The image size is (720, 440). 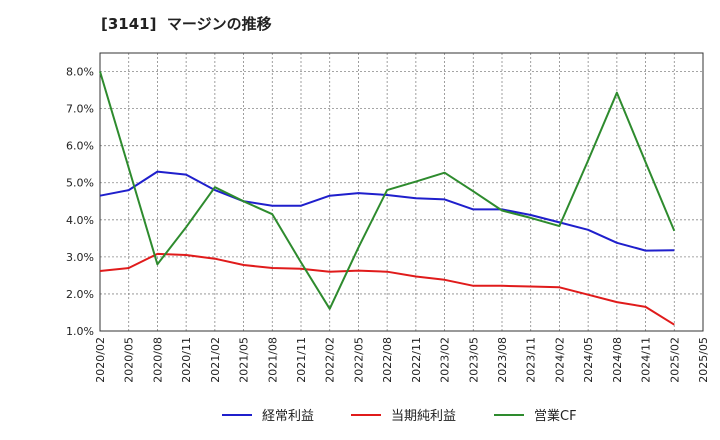 What do you see at coordinates (215, 360) in the screenshot?
I see `x-tick-label: 2021/02` at bounding box center [215, 360].